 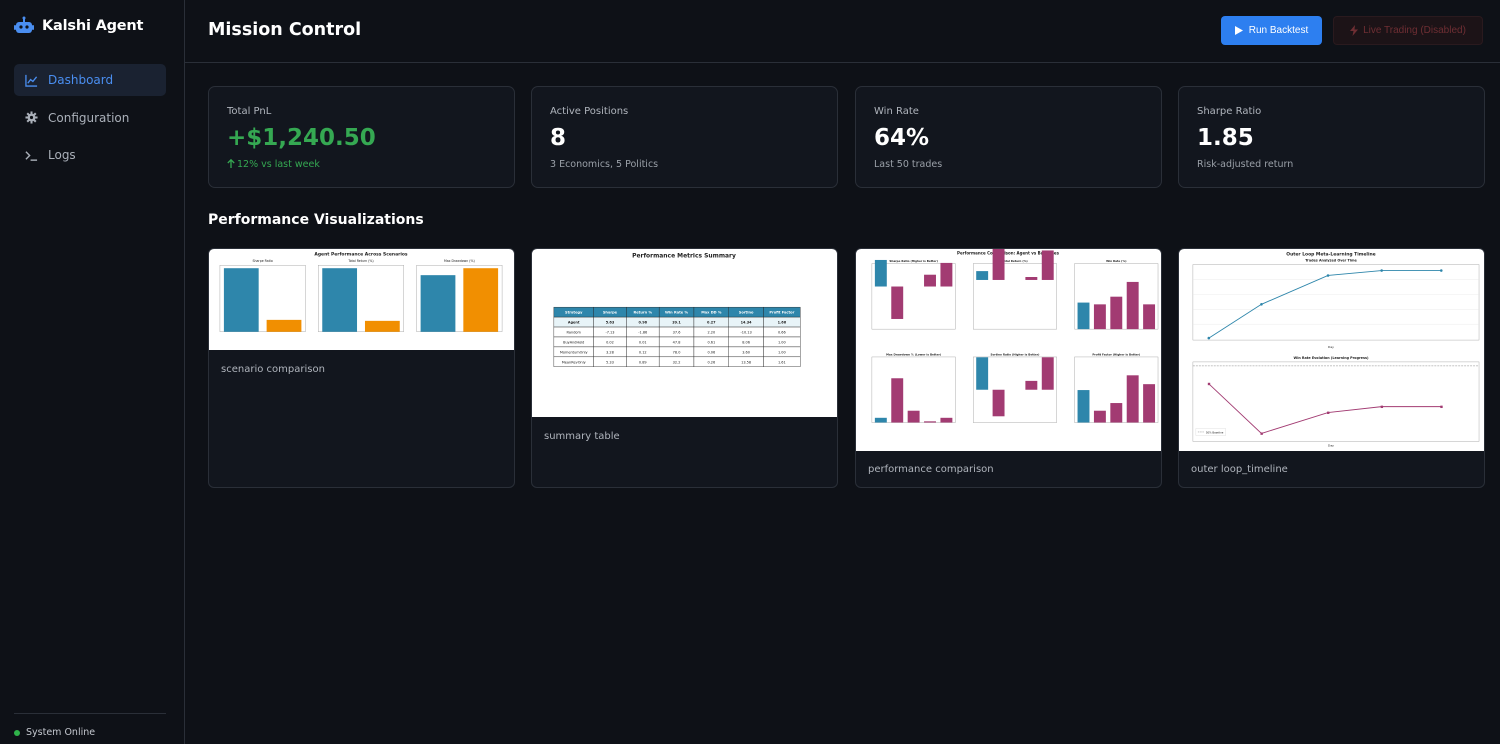 What do you see at coordinates (1008, 137) in the screenshot?
I see `stat-card-win-rate: Win Rate 64% Last 50 trades` at bounding box center [1008, 137].